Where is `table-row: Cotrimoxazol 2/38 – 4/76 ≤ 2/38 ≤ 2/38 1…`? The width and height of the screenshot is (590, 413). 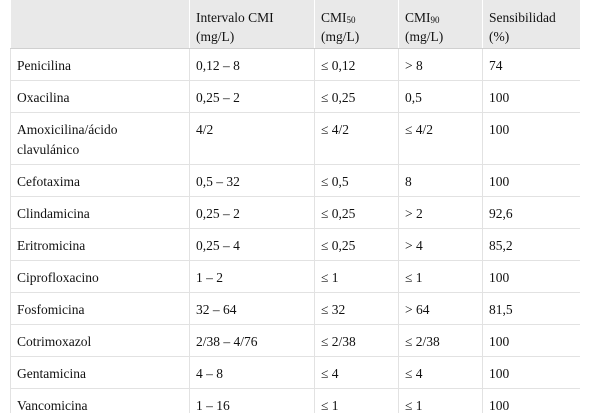 table-row: Cotrimoxazol 2/38 – 4/76 ≤ 2/38 ≤ 2/38 1… is located at coordinates (295, 340).